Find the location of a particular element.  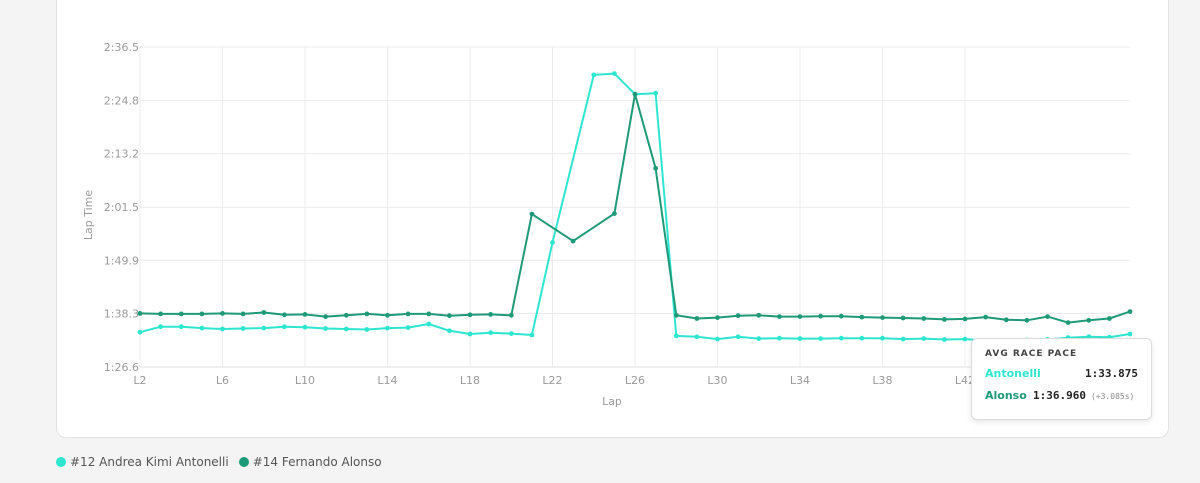

y-tick-label: 2:36.5 is located at coordinates (121, 47).